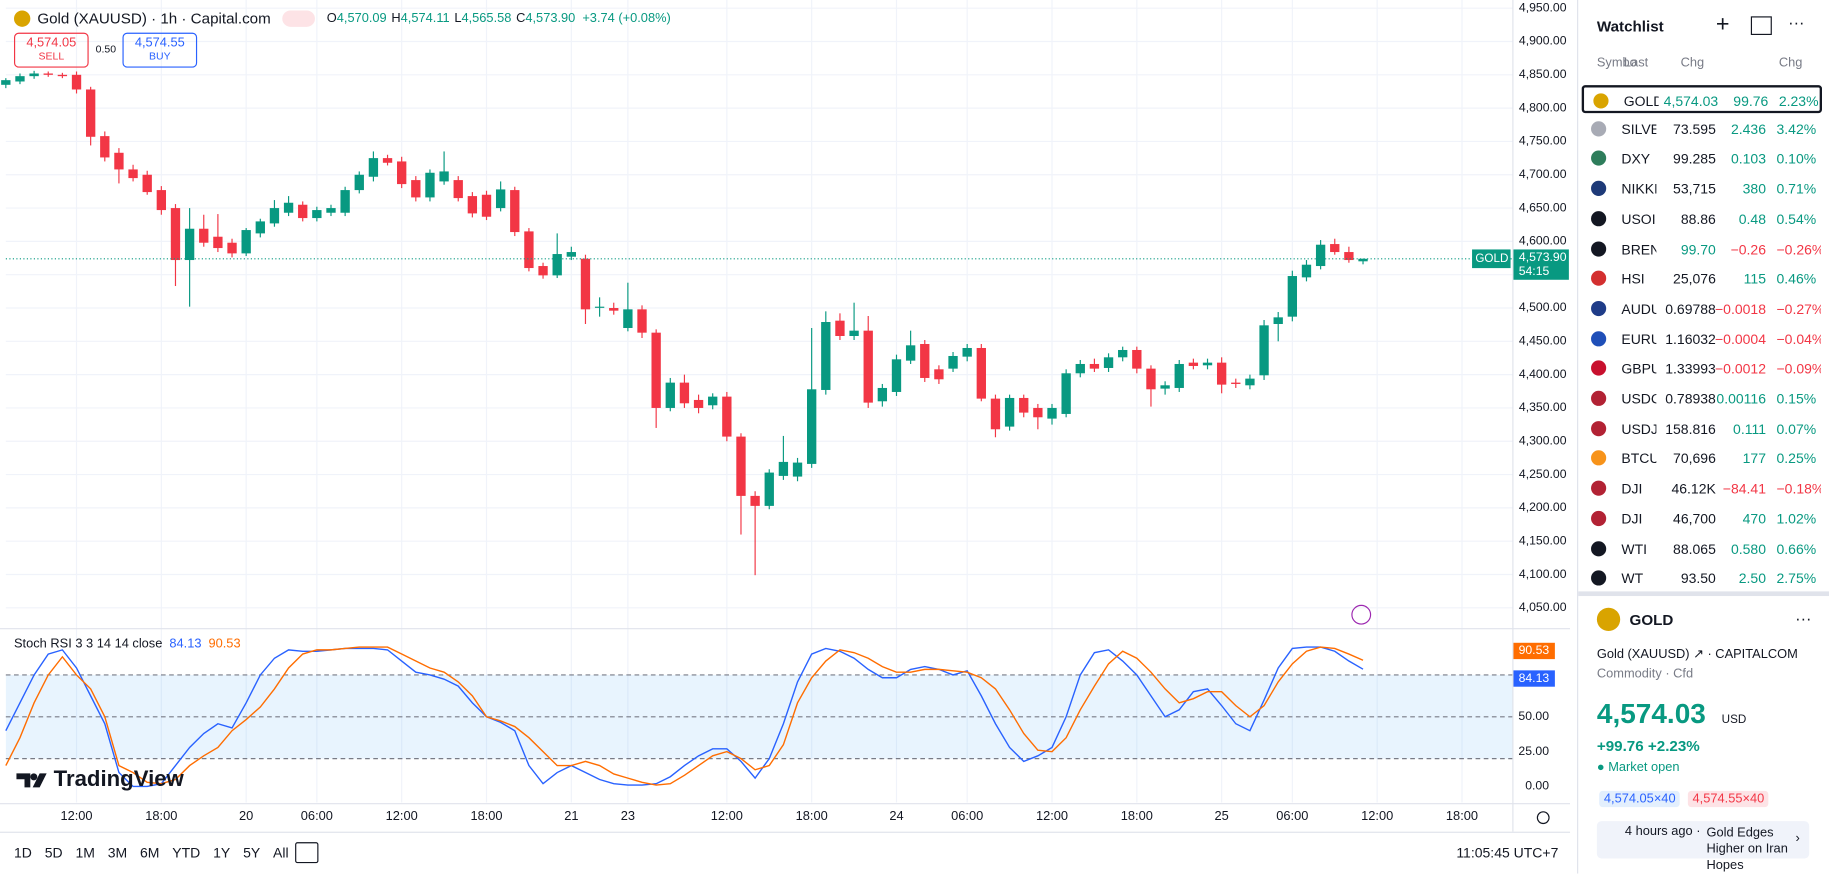  I want to click on range-button: 3M, so click(117, 852).